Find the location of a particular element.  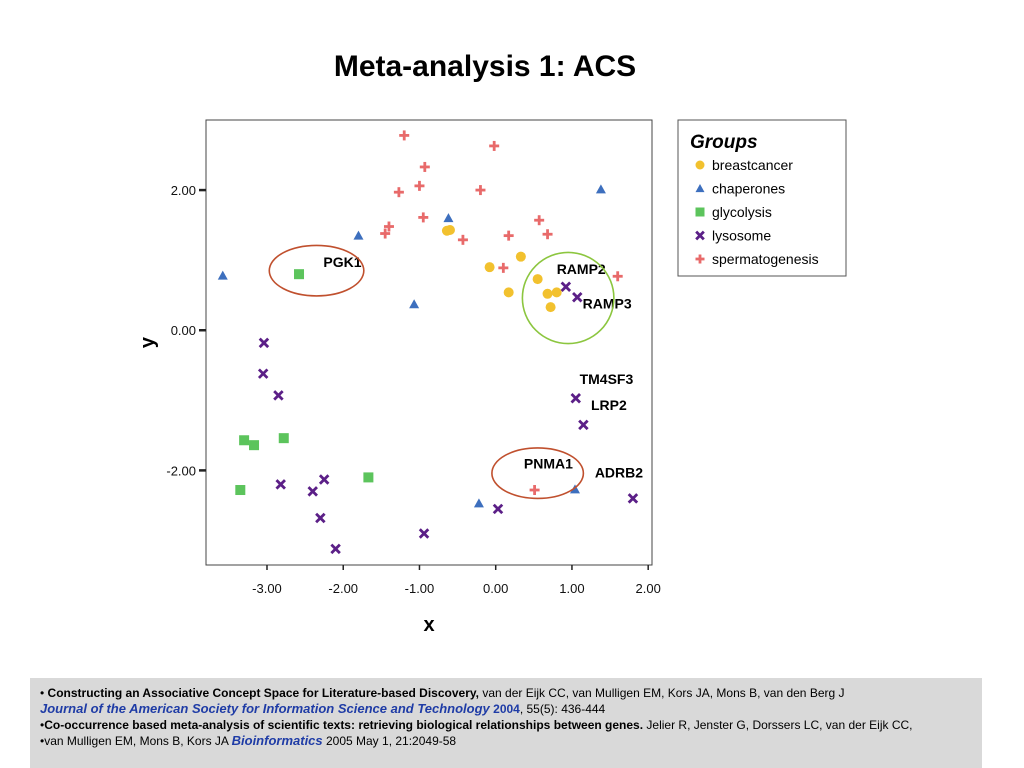

legend-label-lysosome: lysosome is located at coordinates (741, 236).